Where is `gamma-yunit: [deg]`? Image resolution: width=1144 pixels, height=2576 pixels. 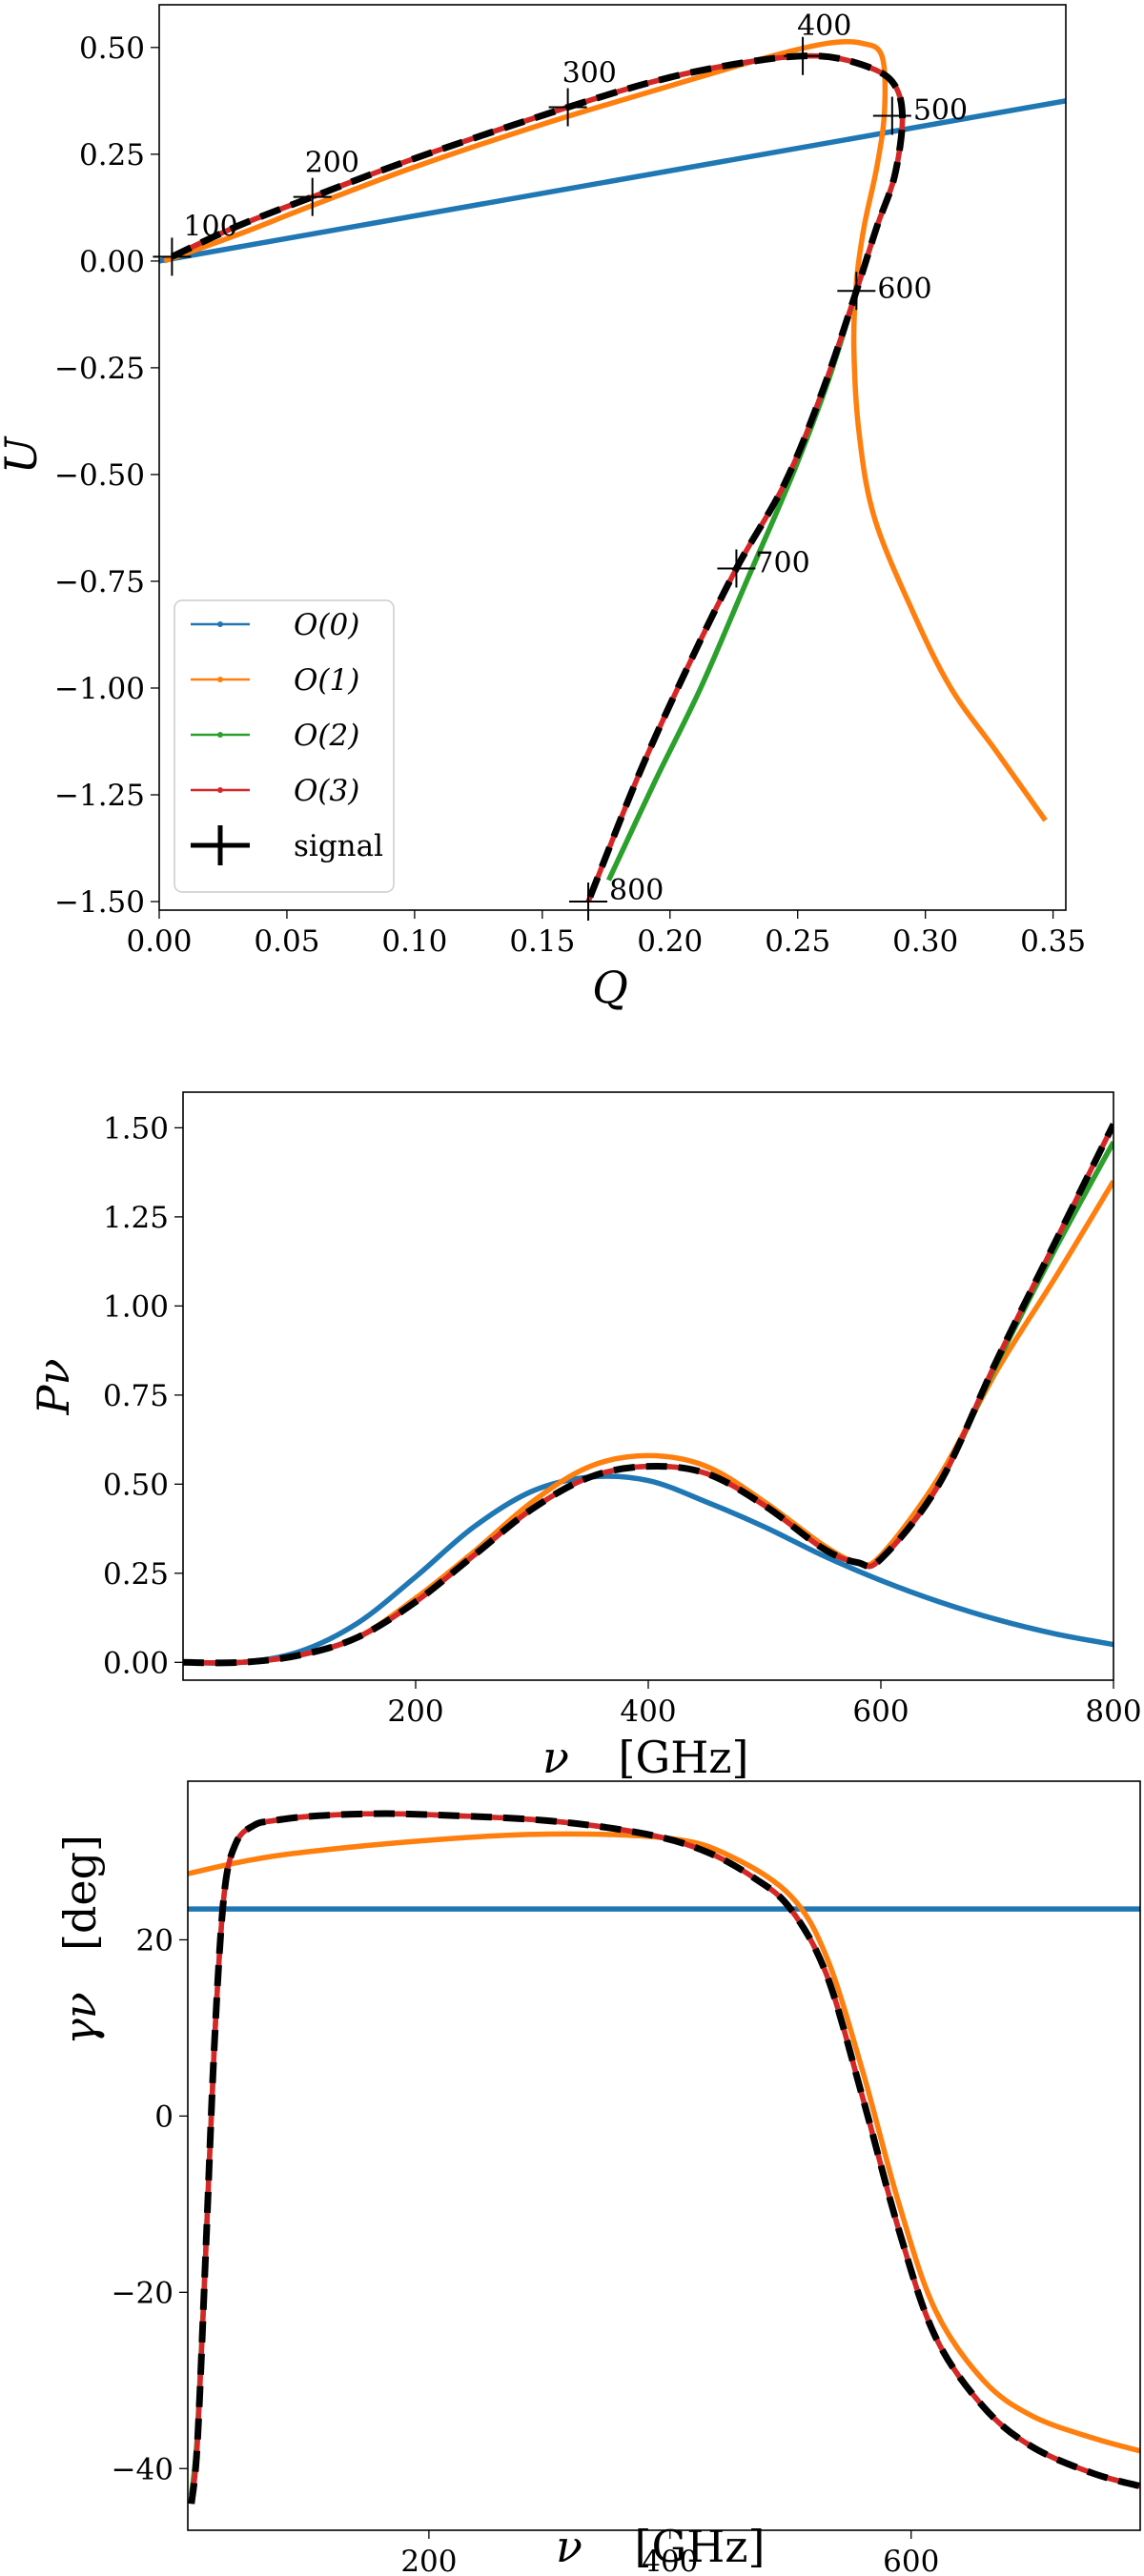 gamma-yunit: [deg] is located at coordinates (80, 1893).